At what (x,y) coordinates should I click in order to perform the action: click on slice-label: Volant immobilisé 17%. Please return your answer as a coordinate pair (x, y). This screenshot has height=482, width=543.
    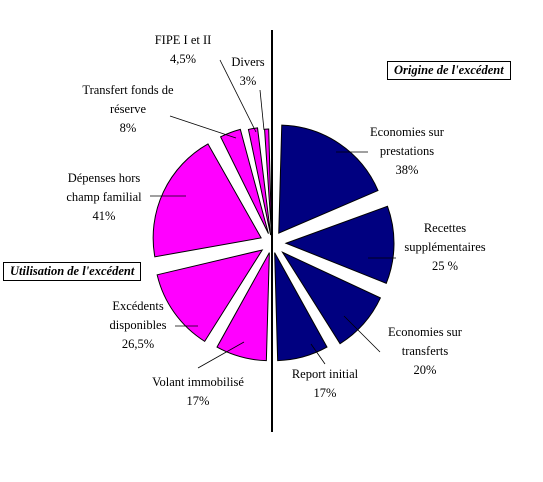
    Looking at the image, I should click on (198, 391).